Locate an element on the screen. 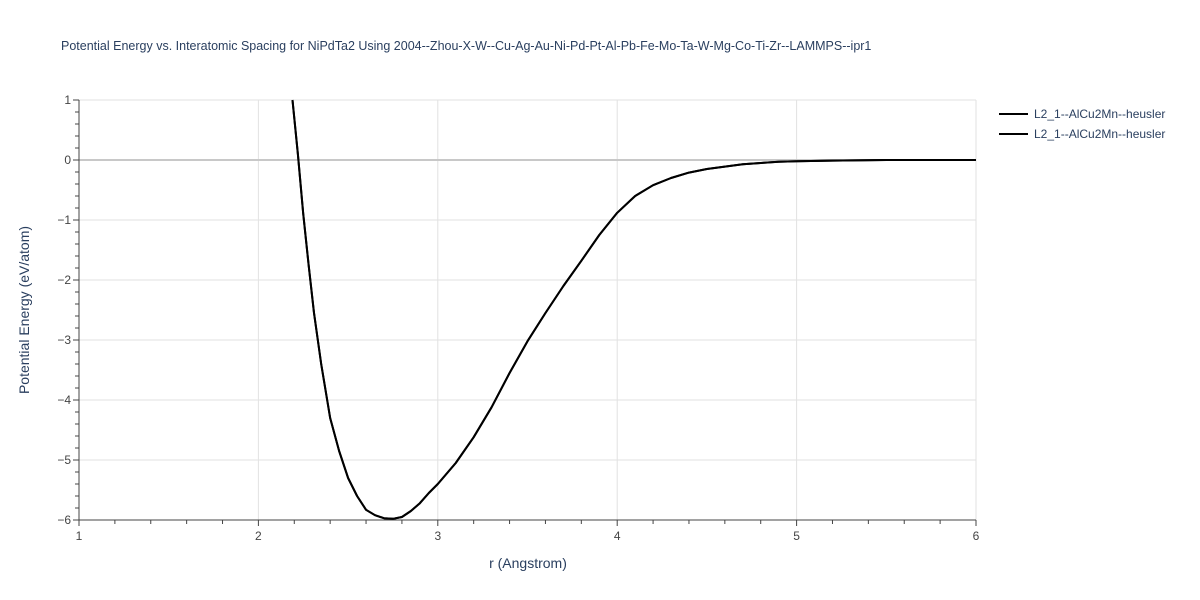 This screenshot has height=600, width=1200. x-tick-label: 2 is located at coordinates (258, 536).